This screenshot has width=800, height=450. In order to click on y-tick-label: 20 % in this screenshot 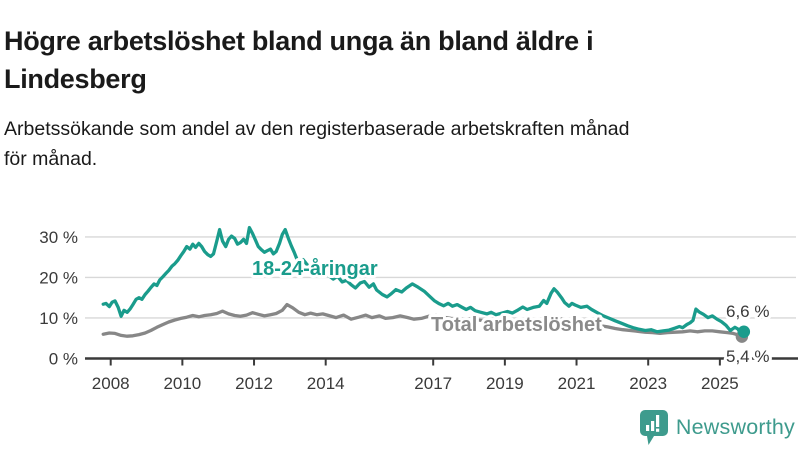, I will do `click(58, 277)`.